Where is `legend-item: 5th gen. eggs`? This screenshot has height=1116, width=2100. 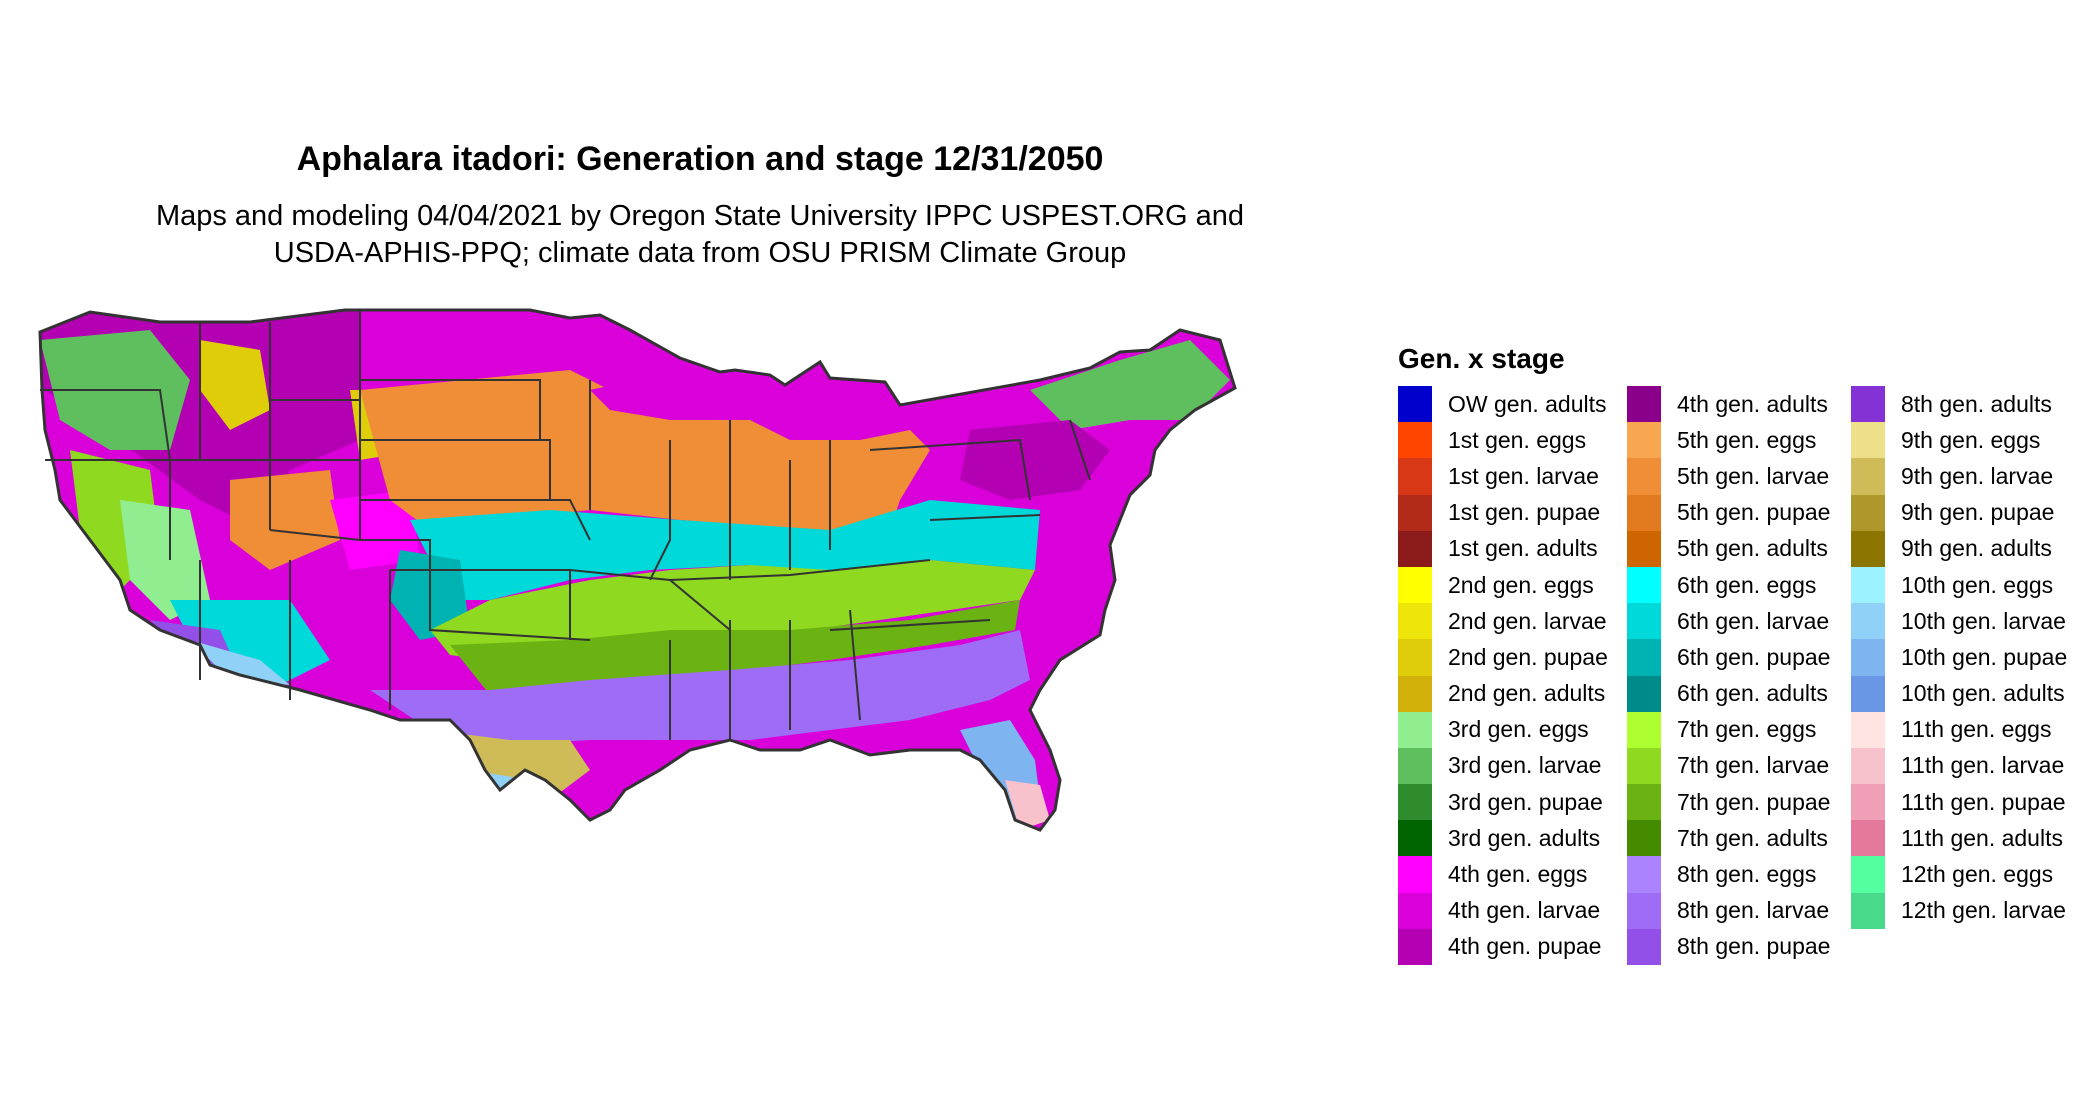 legend-item: 5th gen. eggs is located at coordinates (1728, 440).